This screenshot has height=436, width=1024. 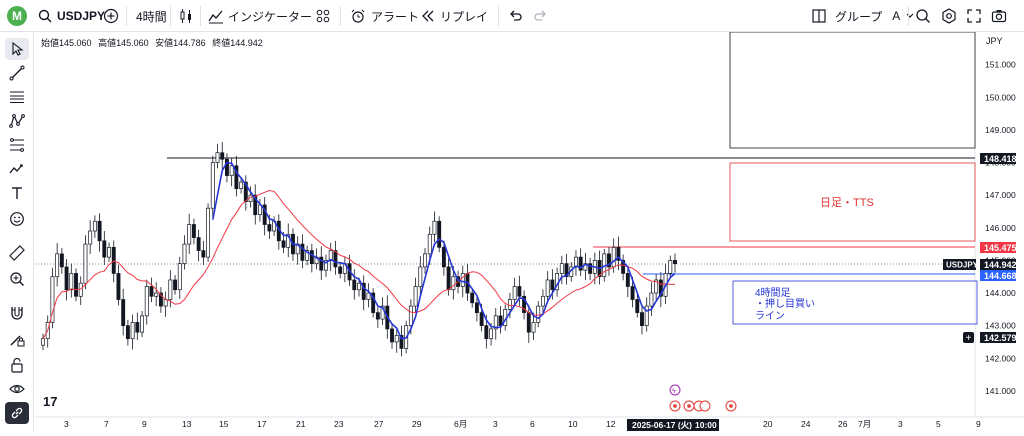 I want to click on redo-button, so click(x=541, y=16).